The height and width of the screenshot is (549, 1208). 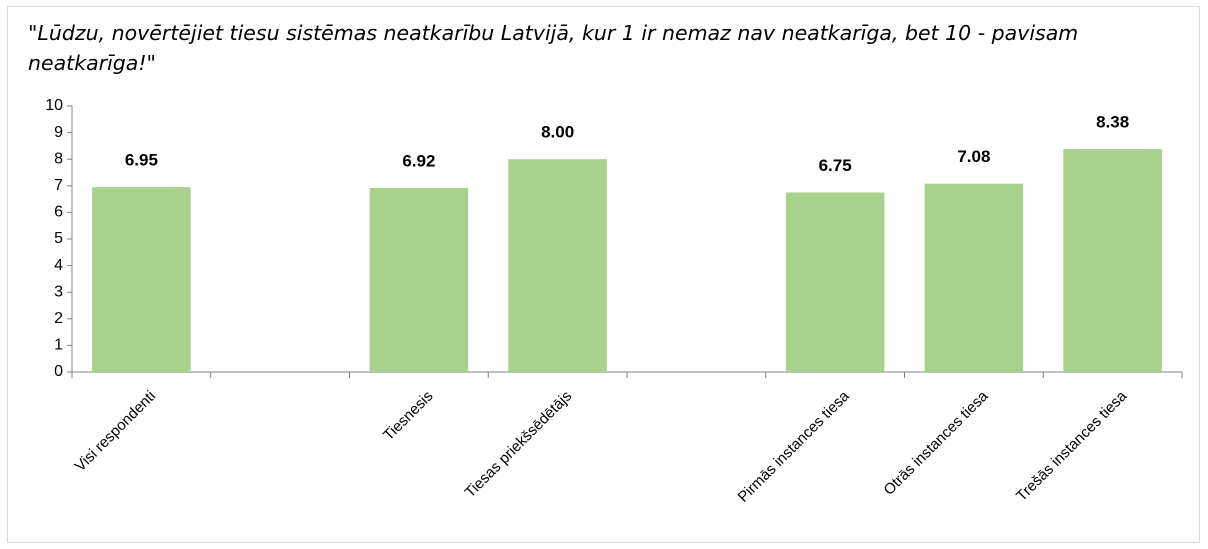 What do you see at coordinates (1072, 446) in the screenshot?
I see `x-tick-label: Trešās instances tiesa` at bounding box center [1072, 446].